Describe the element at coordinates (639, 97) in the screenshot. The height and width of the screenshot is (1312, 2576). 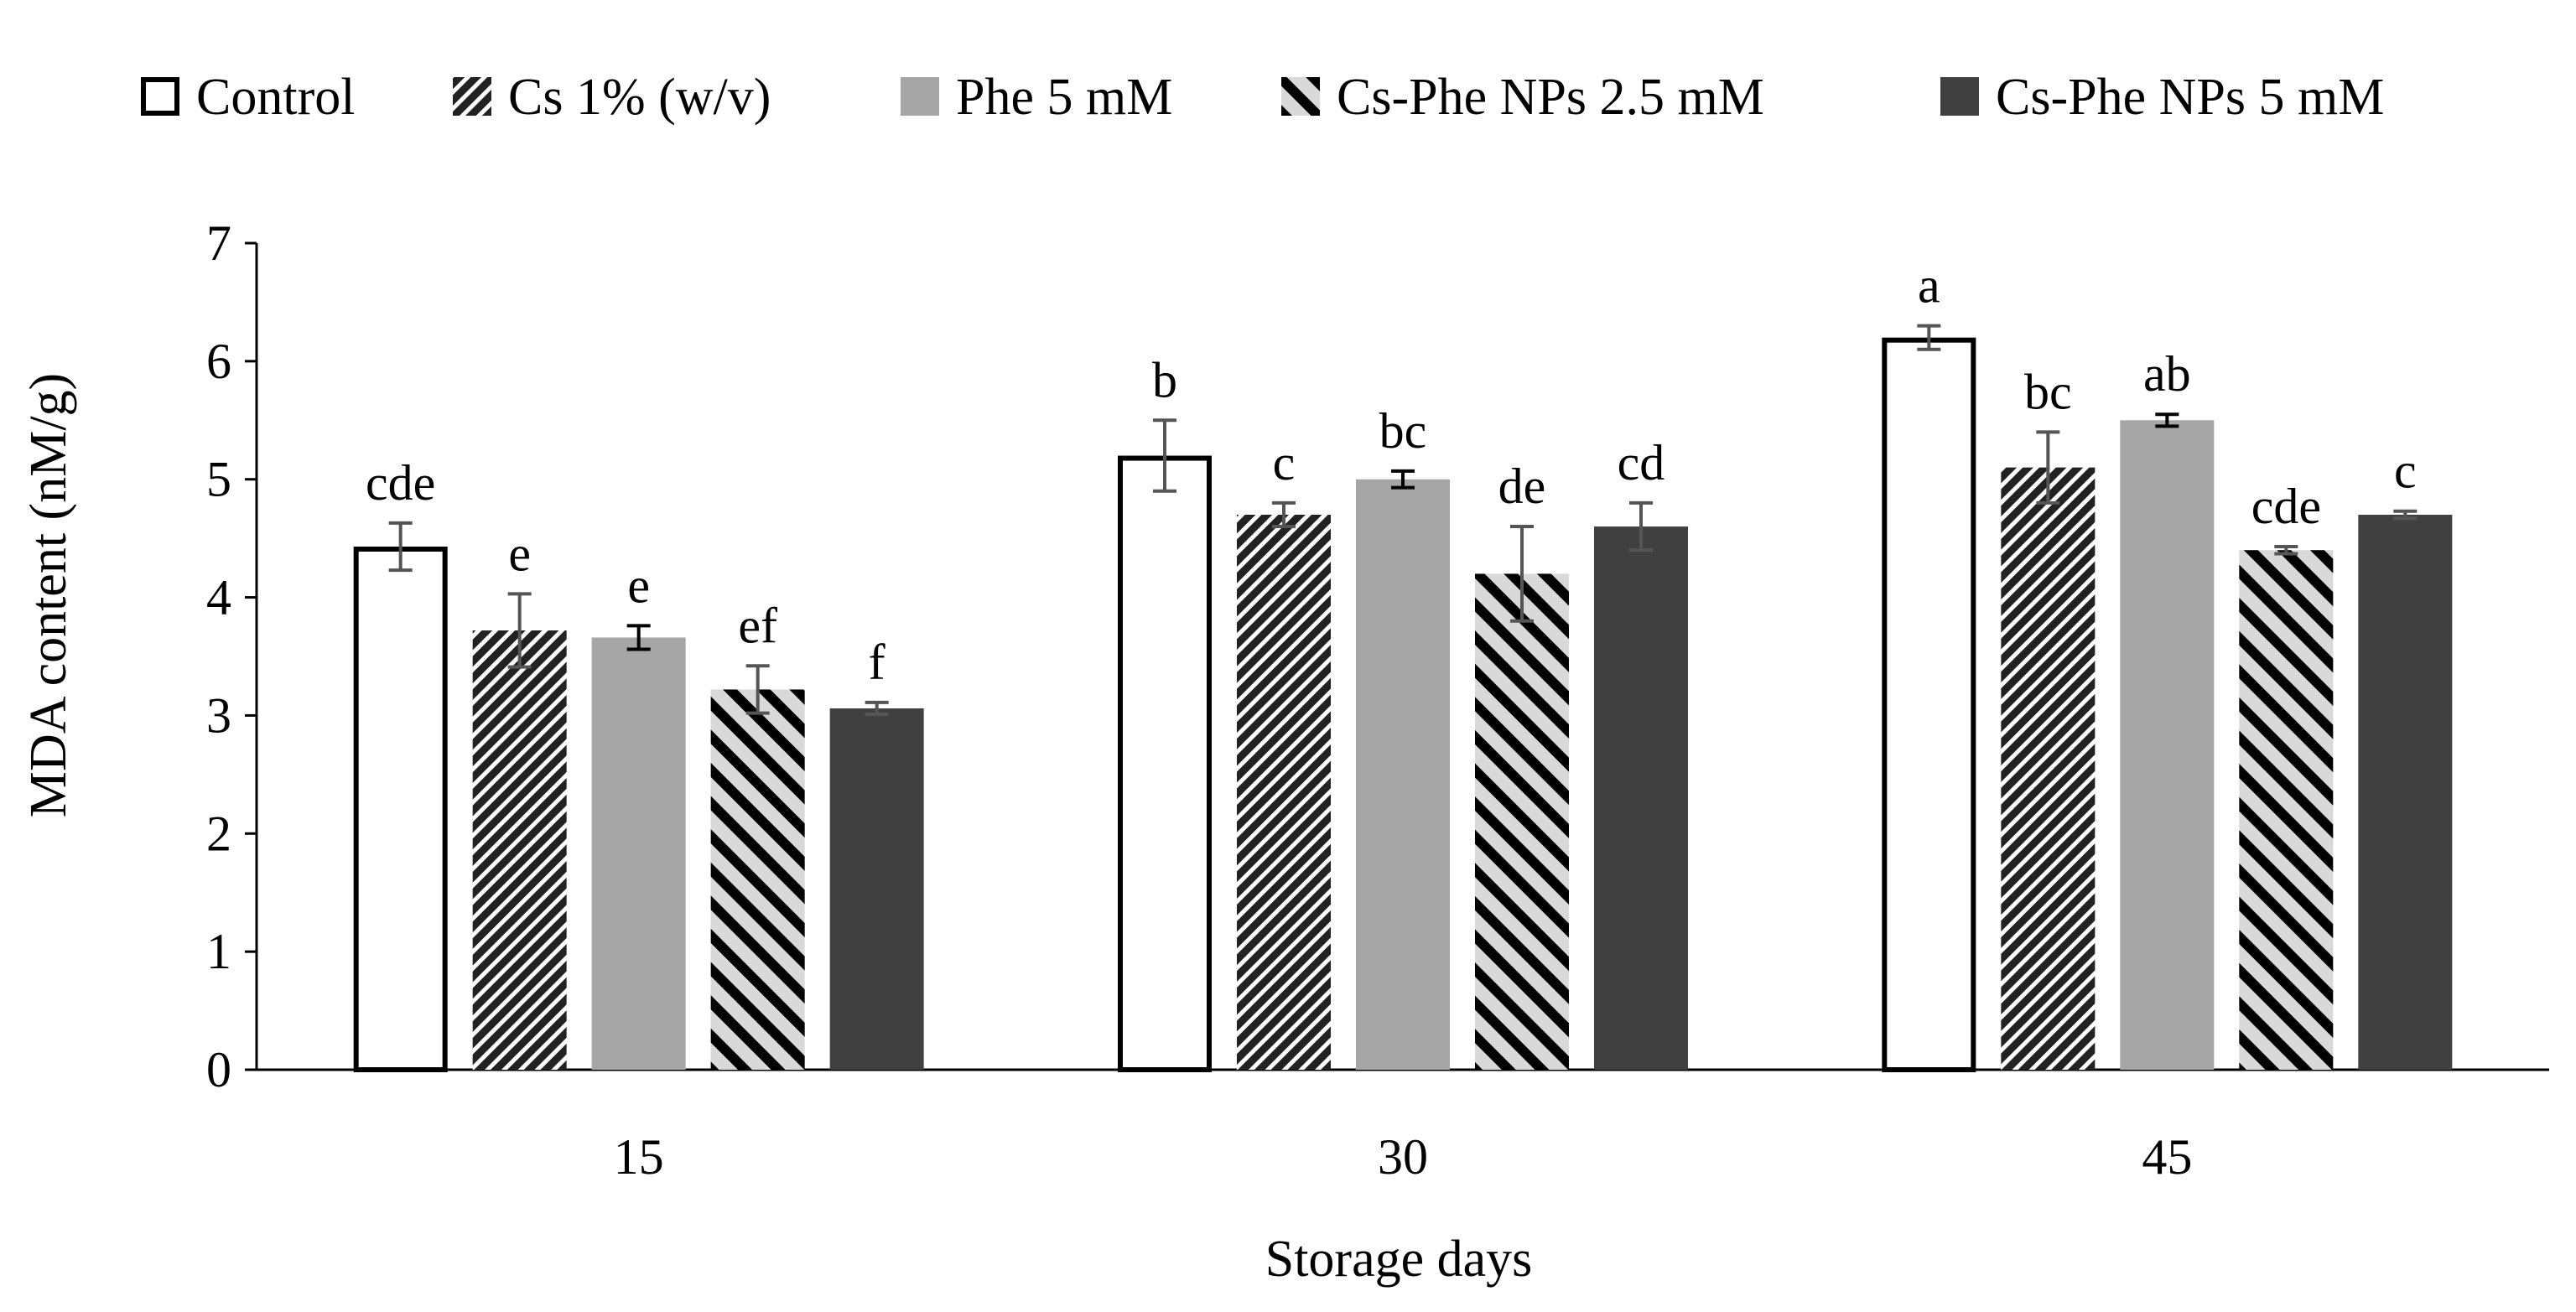
I see `legend-label: Cs 1% (w/v)` at that location.